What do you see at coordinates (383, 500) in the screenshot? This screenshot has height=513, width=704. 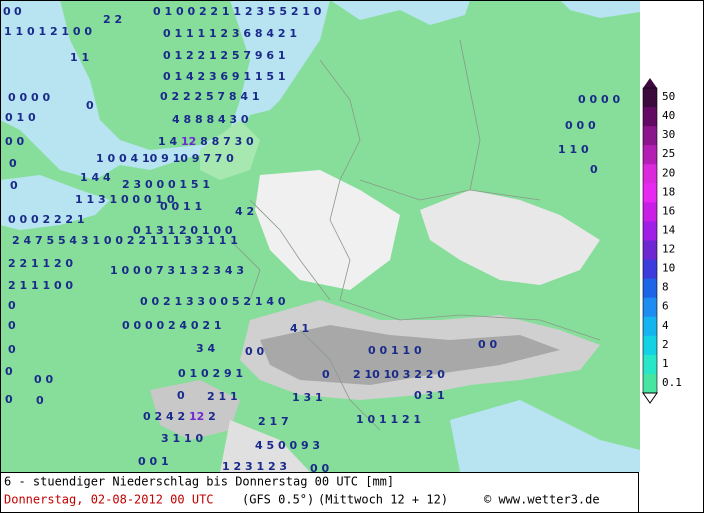 I see `footer-run: (Mittwoch 12 + 12)` at bounding box center [383, 500].